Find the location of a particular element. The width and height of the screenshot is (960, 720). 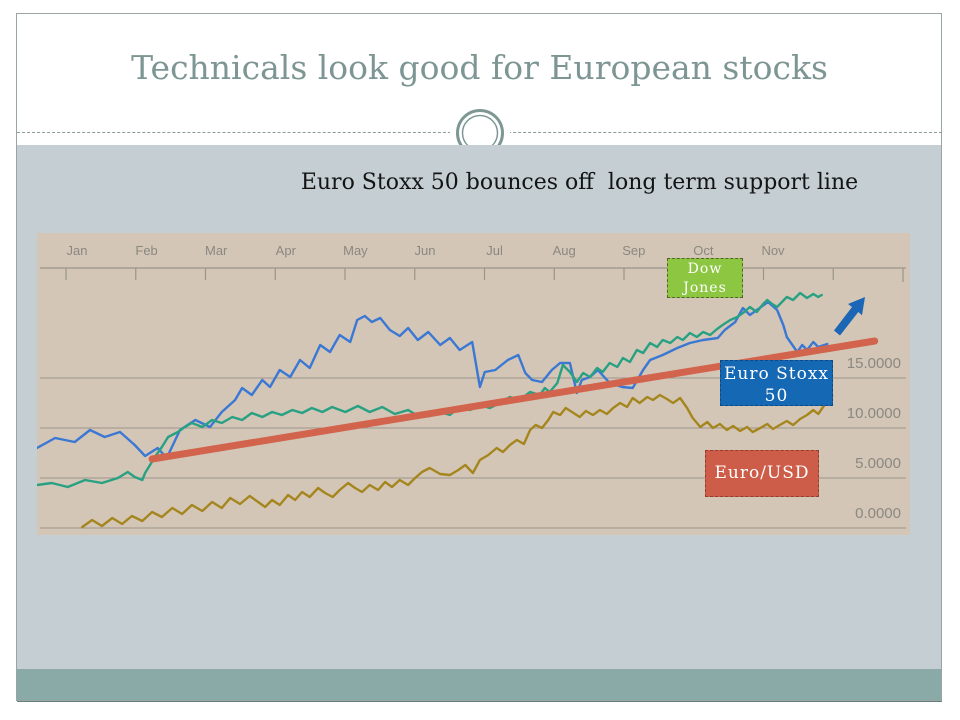

month-label: May is located at coordinates (355, 250).